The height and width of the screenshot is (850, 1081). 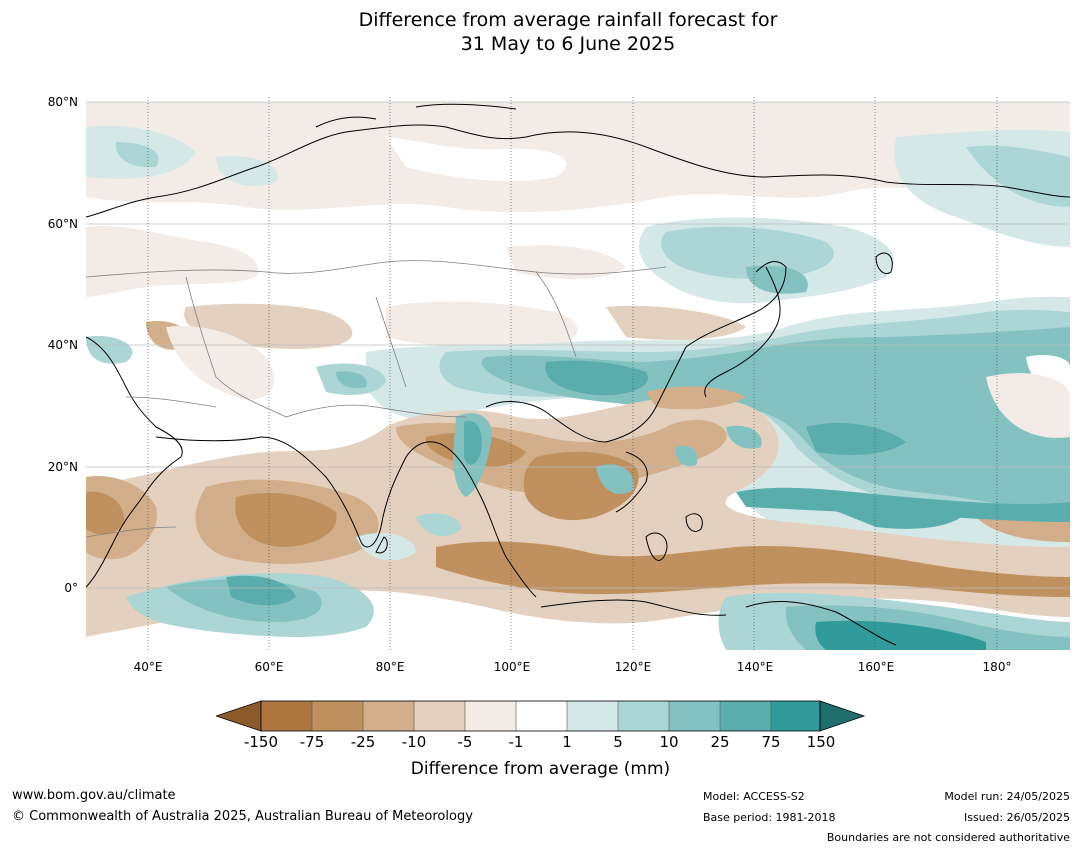 I want to click on lon-label-160e: 160°E, so click(x=876, y=667).